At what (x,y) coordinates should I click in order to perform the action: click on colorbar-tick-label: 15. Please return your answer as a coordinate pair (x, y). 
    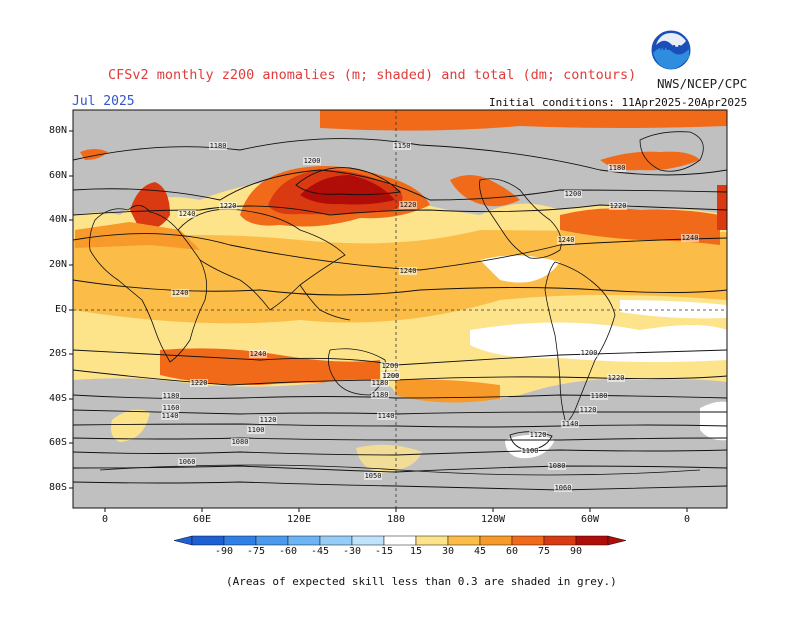
    Looking at the image, I should click on (416, 551).